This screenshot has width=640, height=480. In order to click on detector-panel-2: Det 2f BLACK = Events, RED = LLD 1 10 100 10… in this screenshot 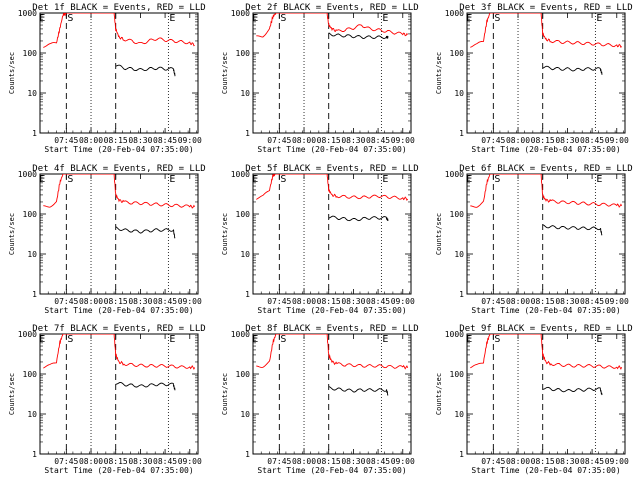, I will do `click(320, 78)`.